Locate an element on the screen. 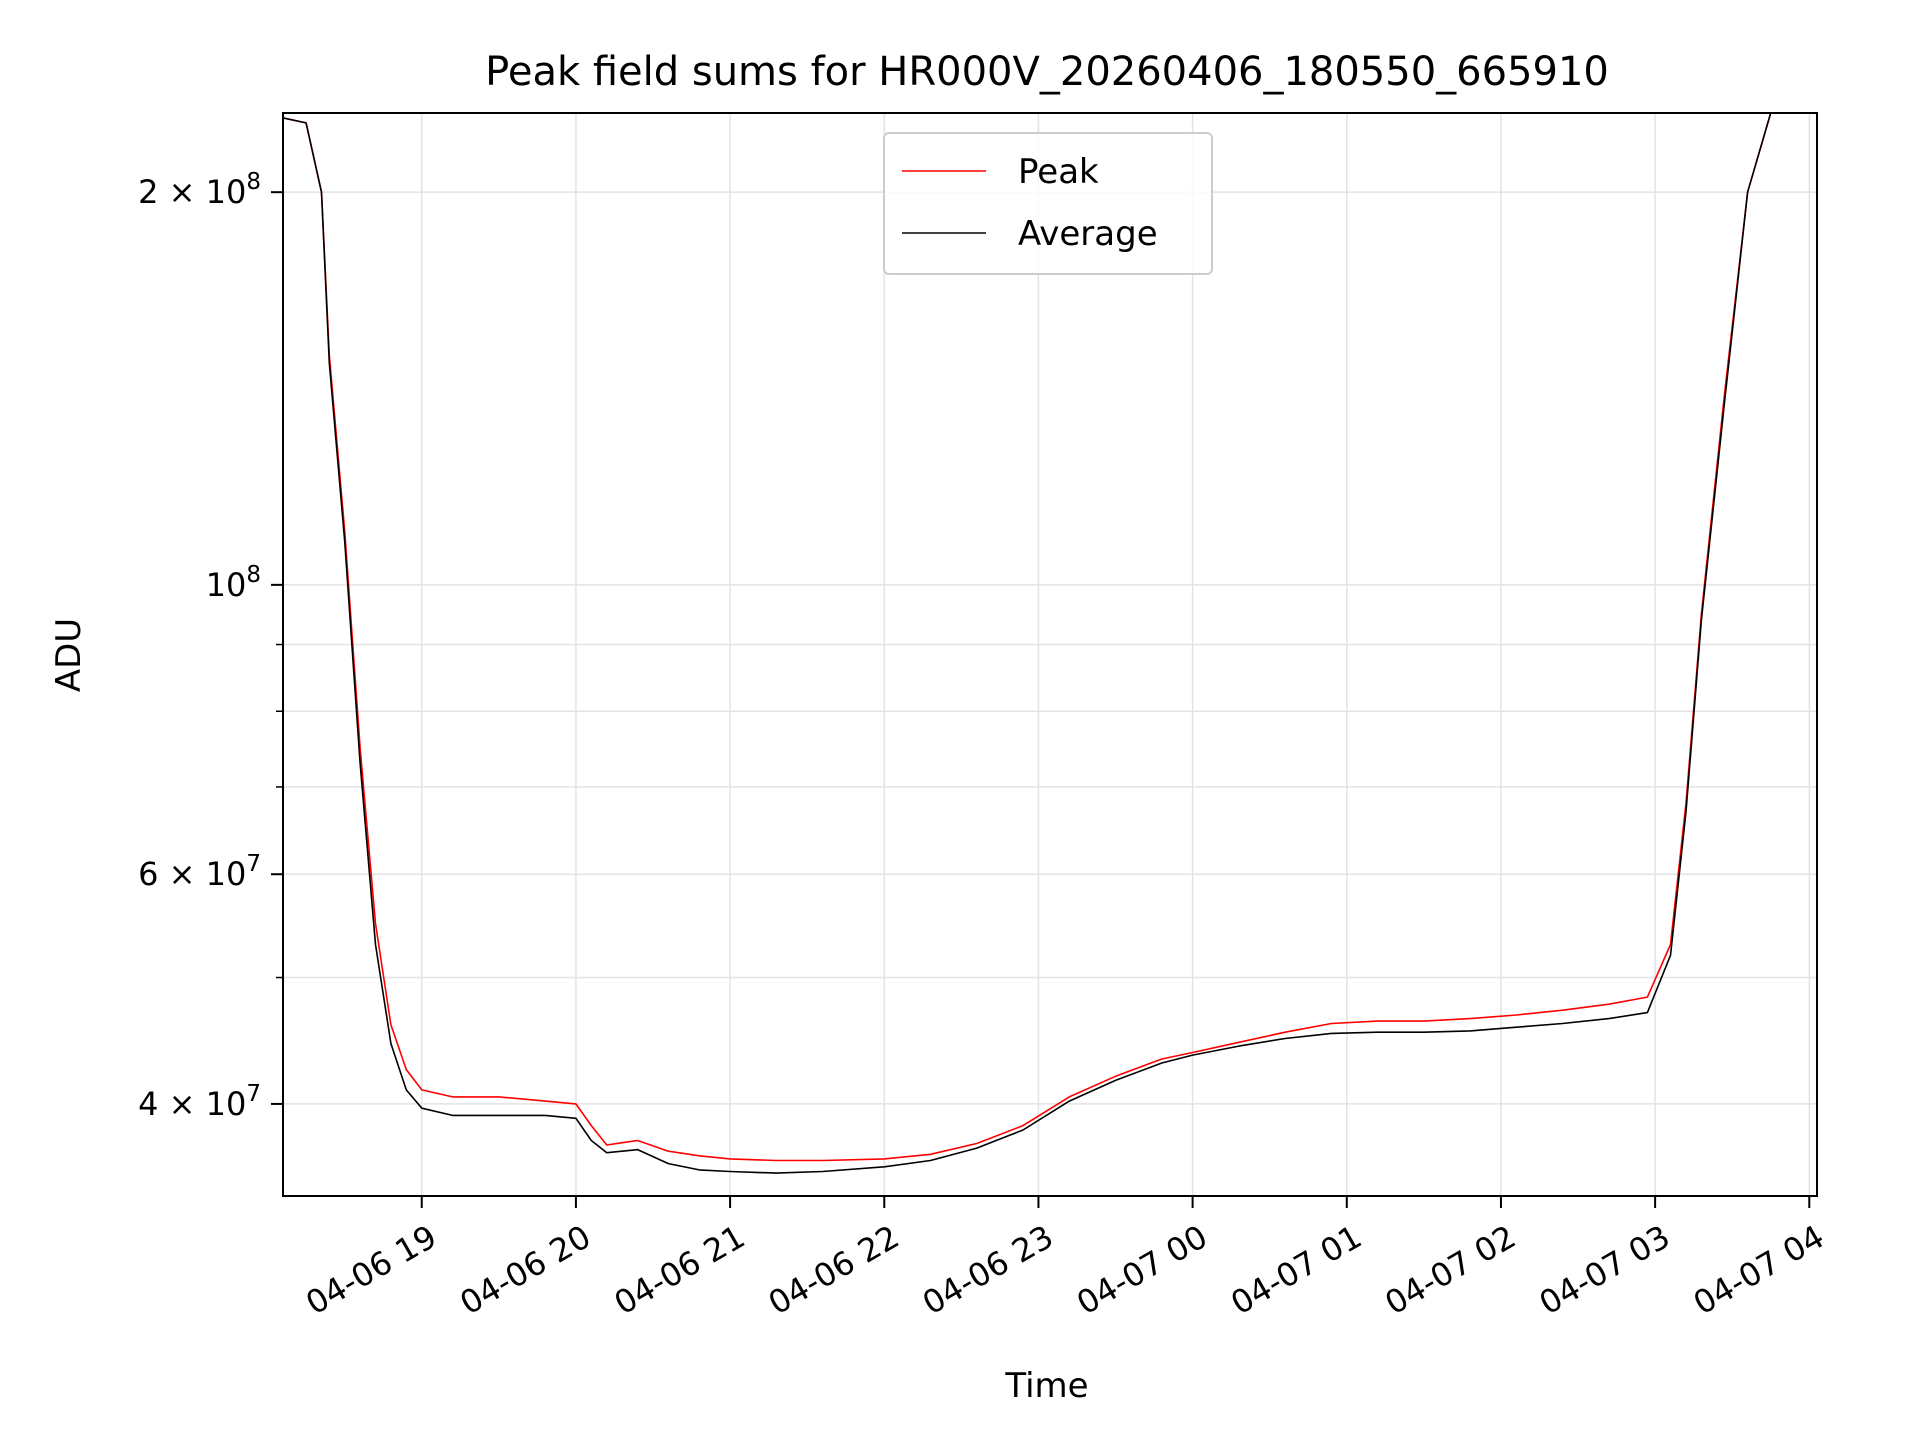 The height and width of the screenshot is (1440, 1920). legend: Peak Average is located at coordinates (1048, 203).